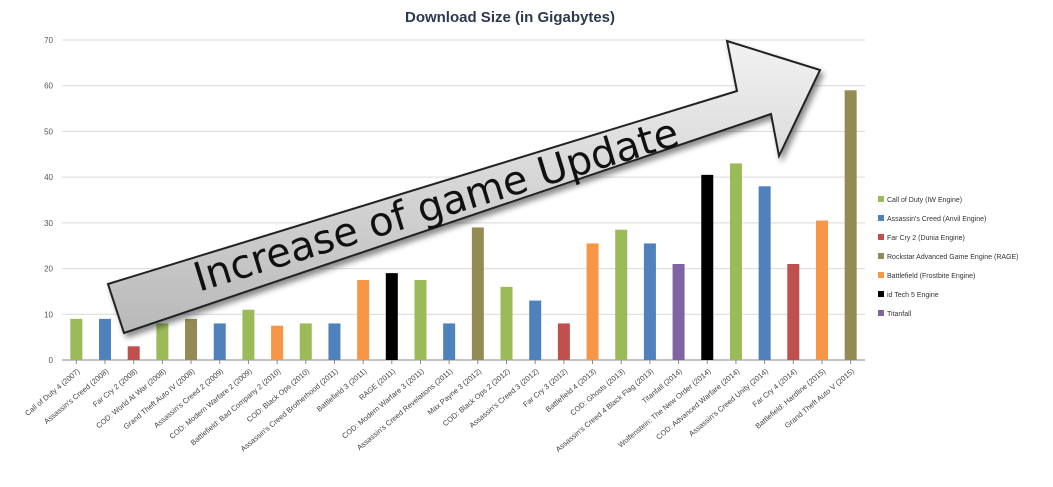 This screenshot has height=487, width=1053. I want to click on y-tick-label: 40, so click(48, 177).